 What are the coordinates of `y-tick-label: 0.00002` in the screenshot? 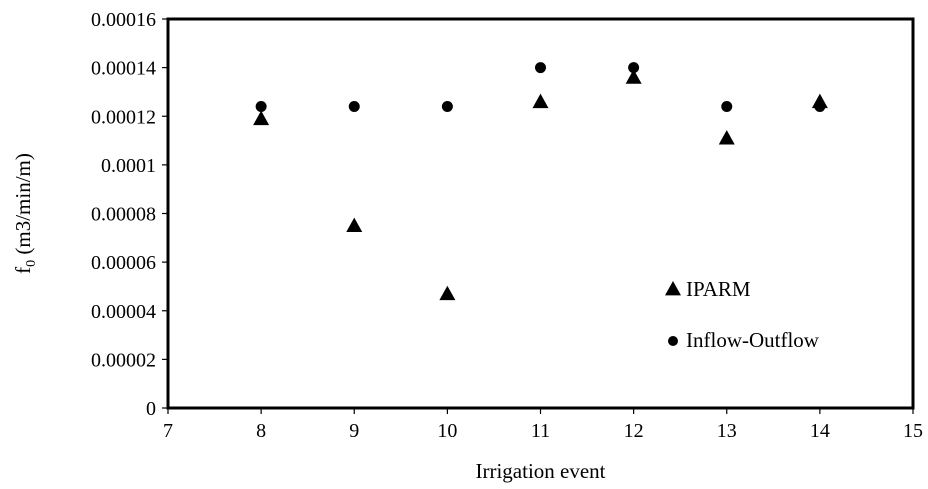 It's located at (123, 360).